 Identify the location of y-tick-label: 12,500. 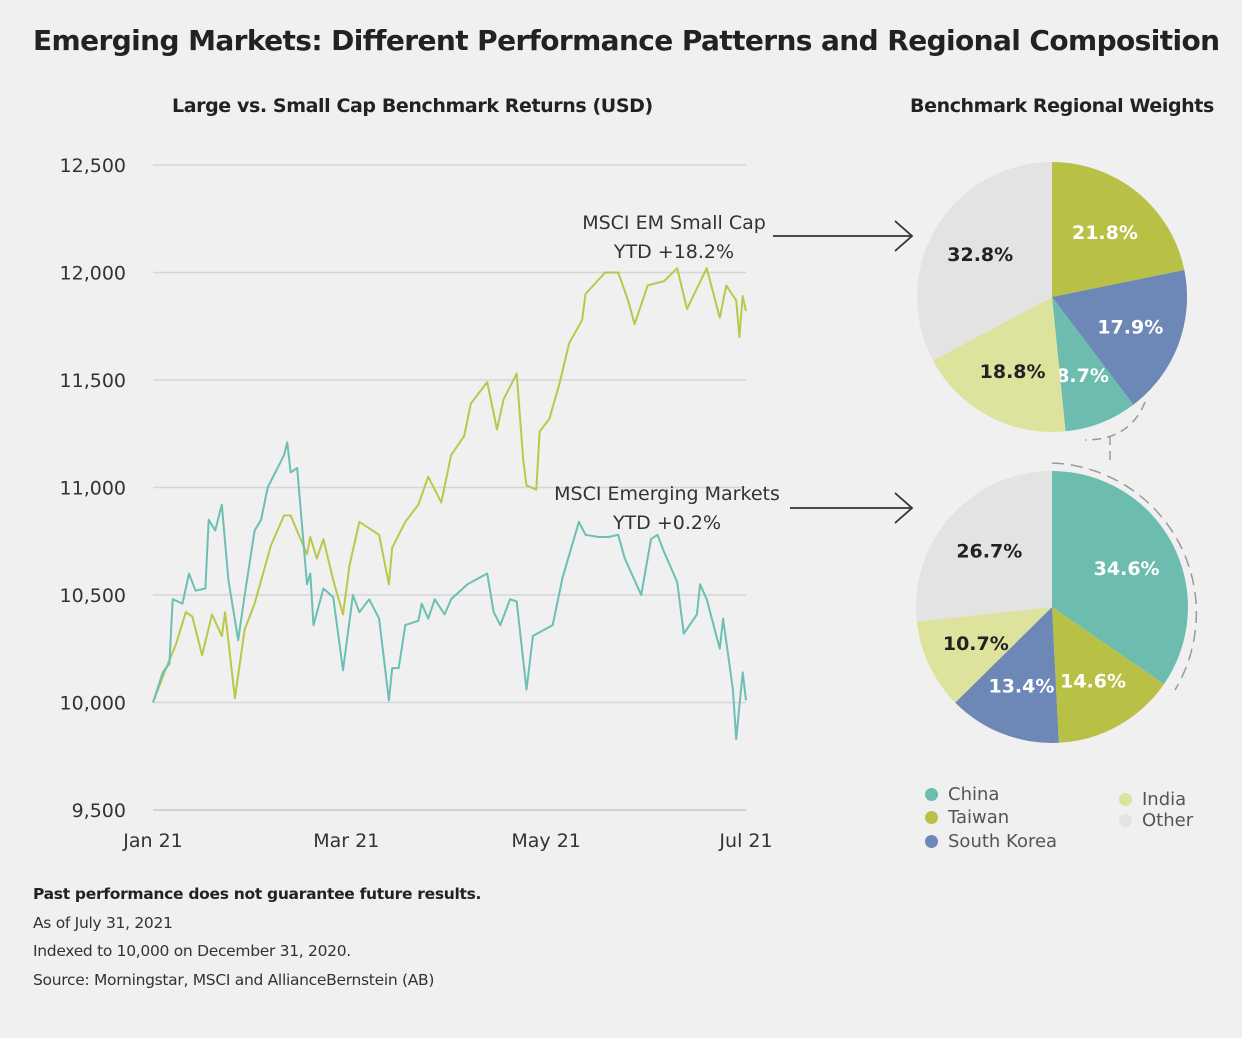
(93, 166).